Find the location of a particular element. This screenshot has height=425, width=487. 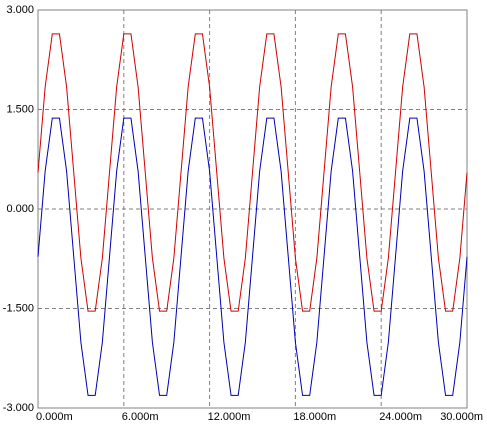

y-tick-label: 1.500 is located at coordinates (20, 109).